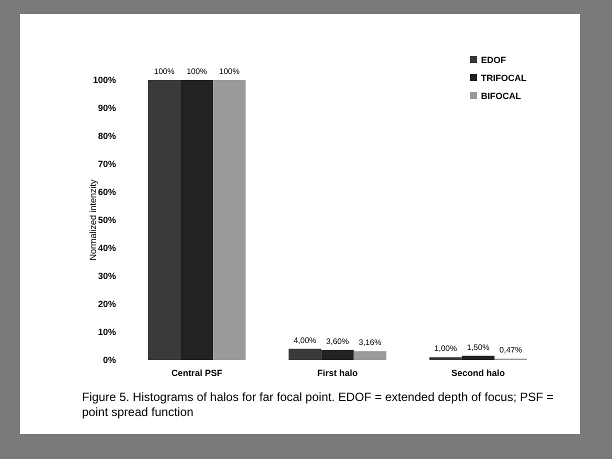 This screenshot has width=612, height=459. I want to click on data-label: 0,47%, so click(510, 350).